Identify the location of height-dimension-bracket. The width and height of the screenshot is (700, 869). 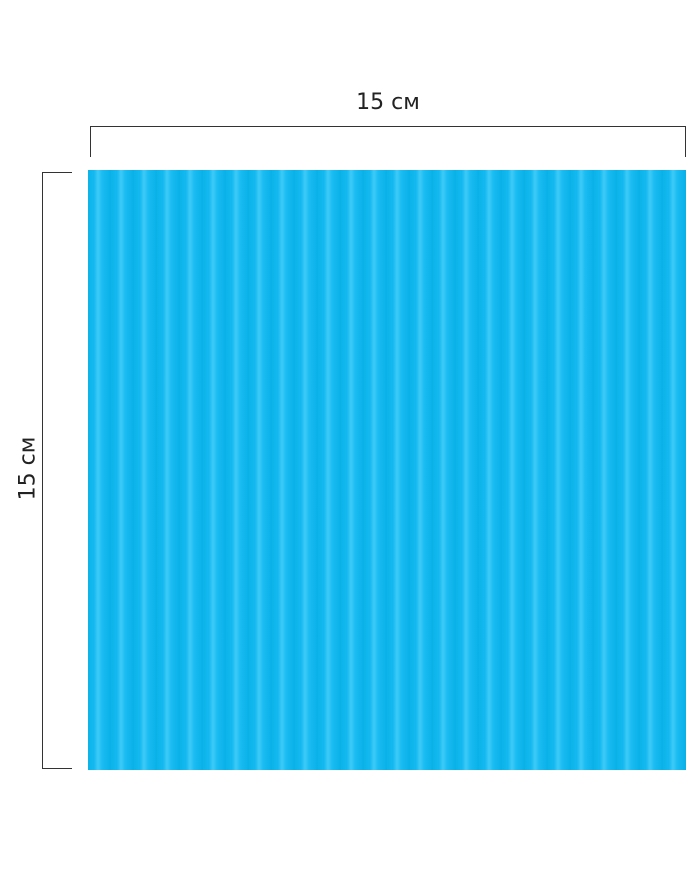
(57, 470).